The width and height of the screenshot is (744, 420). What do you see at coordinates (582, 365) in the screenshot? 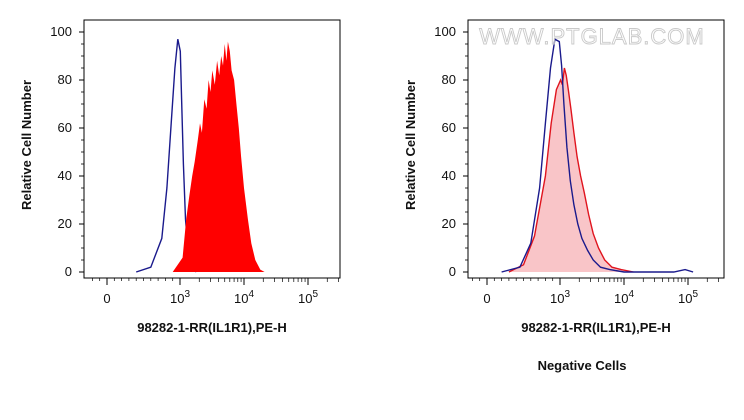
I see `negative-cells-caption: Negative Cells` at bounding box center [582, 365].